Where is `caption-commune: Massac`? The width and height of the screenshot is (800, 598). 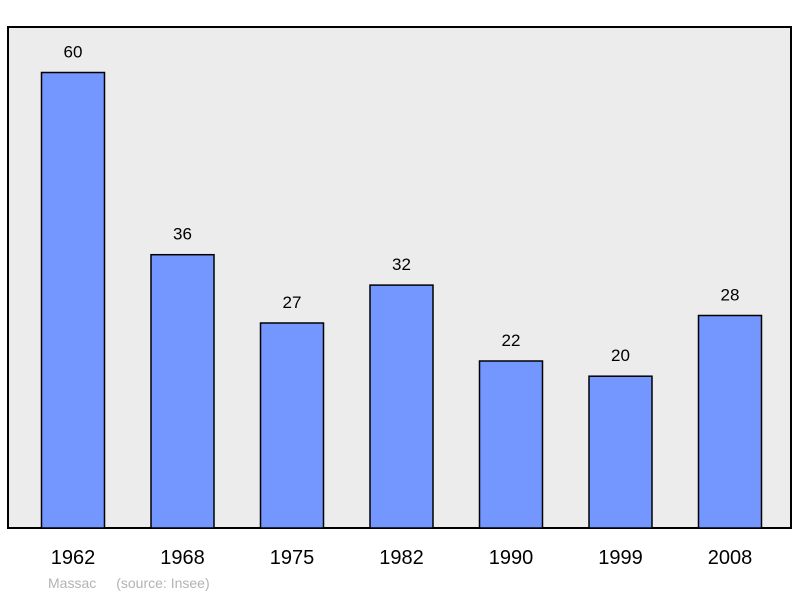
caption-commune: Massac is located at coordinates (72, 583).